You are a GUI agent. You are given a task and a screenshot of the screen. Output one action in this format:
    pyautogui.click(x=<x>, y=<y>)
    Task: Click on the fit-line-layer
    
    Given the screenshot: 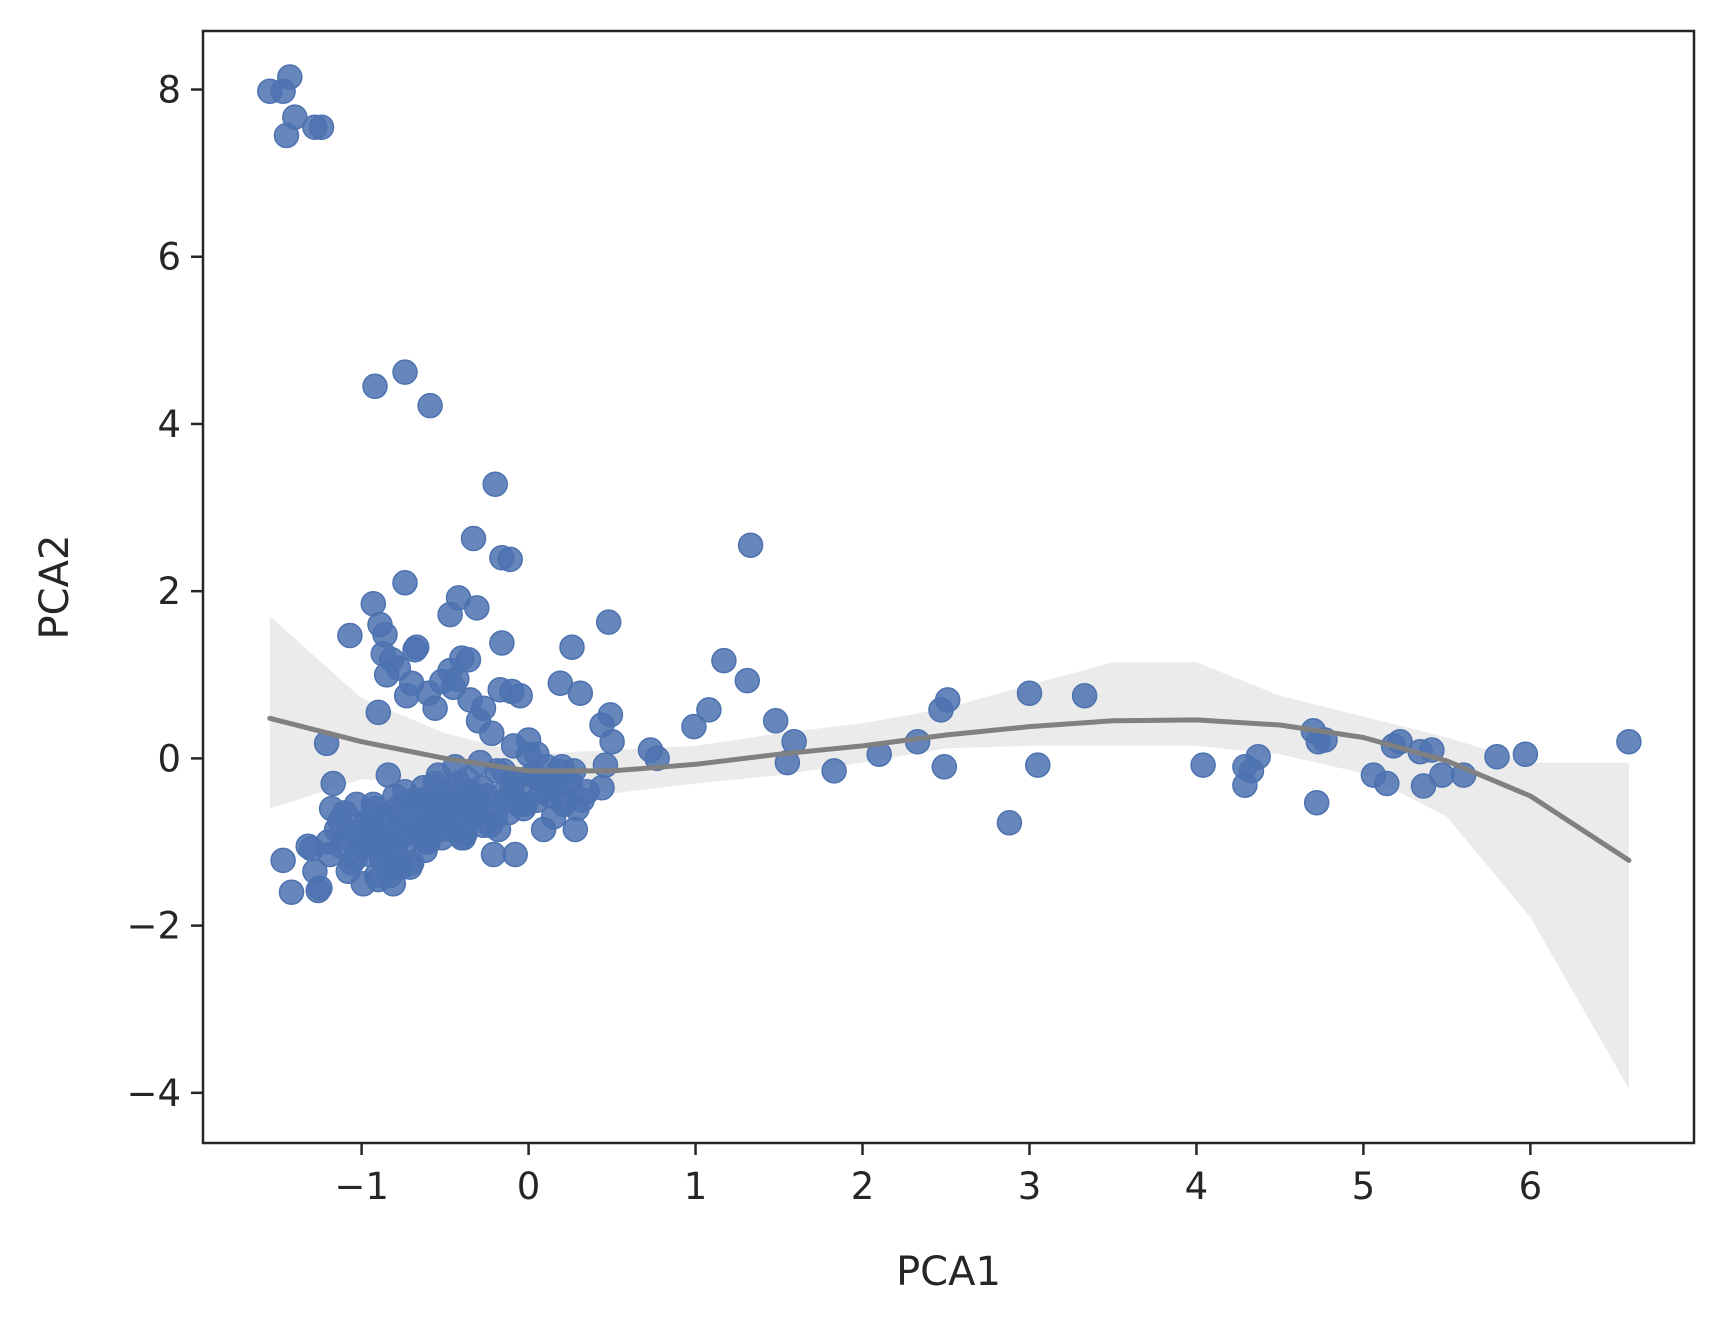 What is the action you would take?
    pyautogui.click(x=949, y=789)
    